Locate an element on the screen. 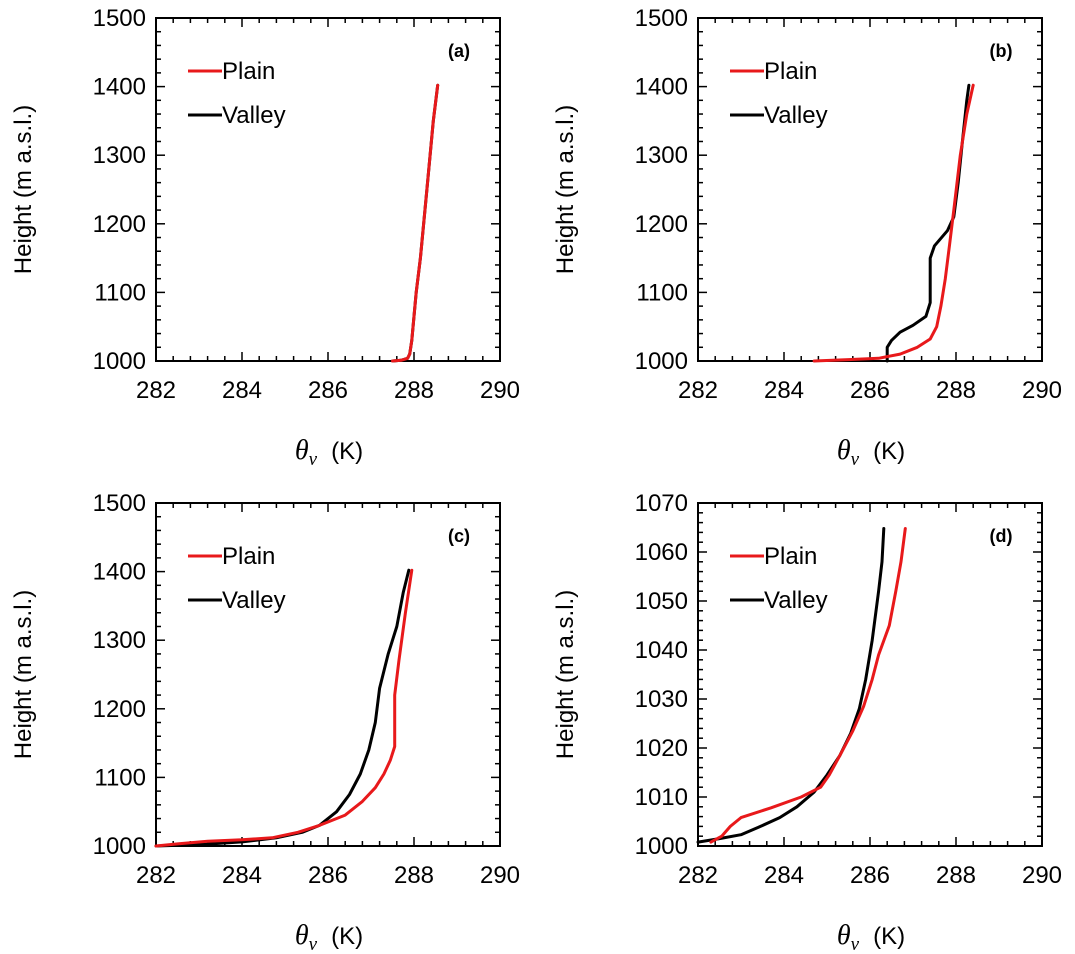 The height and width of the screenshot is (954, 1075). panel-label: (d) is located at coordinates (1001, 536).